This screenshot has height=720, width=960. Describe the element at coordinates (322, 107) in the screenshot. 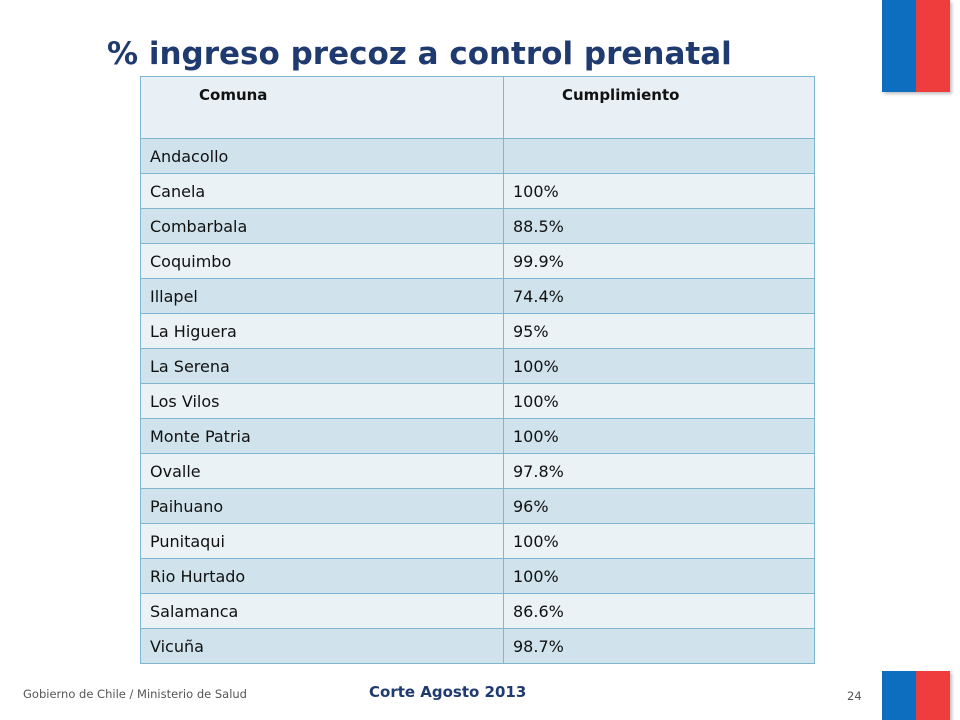

I see `column-header-comuna: Comuna` at that location.